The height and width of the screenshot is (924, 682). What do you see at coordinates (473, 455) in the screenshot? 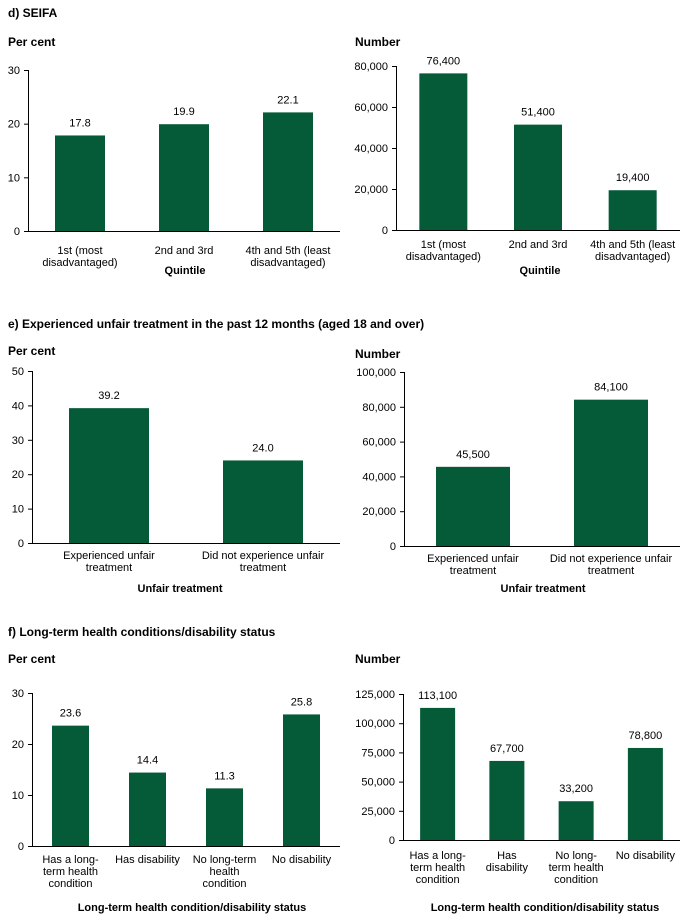
I see `data-label: 45,500` at bounding box center [473, 455].